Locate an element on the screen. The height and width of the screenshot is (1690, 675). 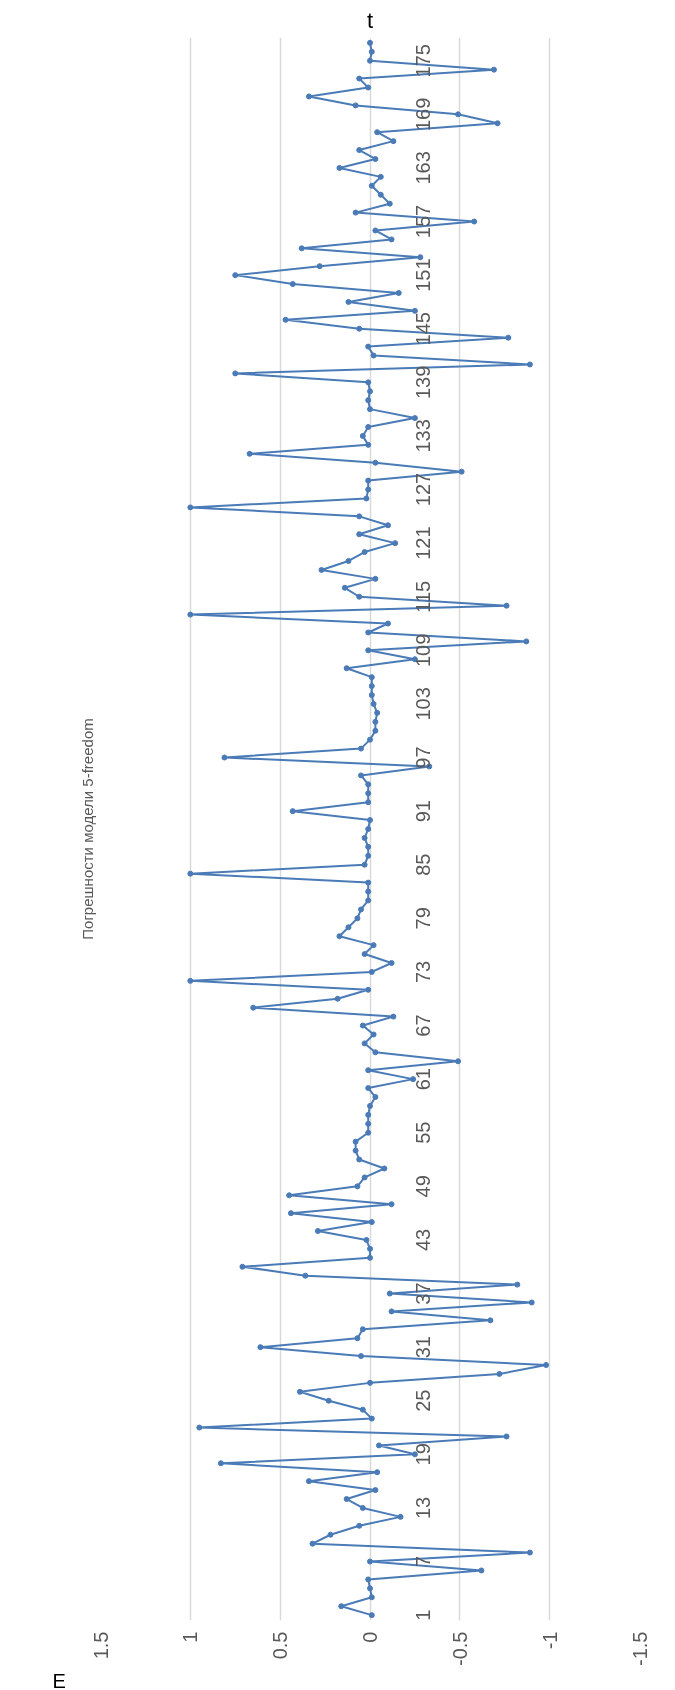
x-tick-label: -1 is located at coordinates (549, 1640).